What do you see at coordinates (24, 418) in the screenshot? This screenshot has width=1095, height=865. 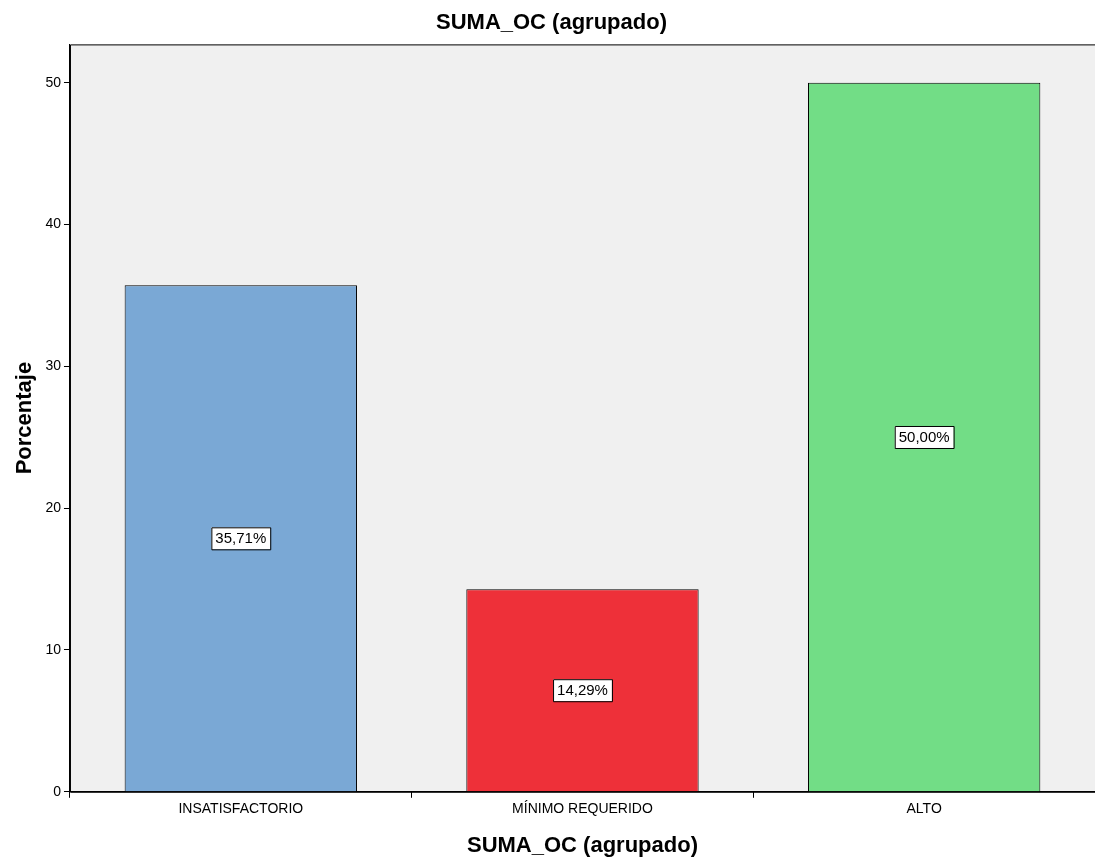 I see `y-axis-title: Porcentaje` at bounding box center [24, 418].